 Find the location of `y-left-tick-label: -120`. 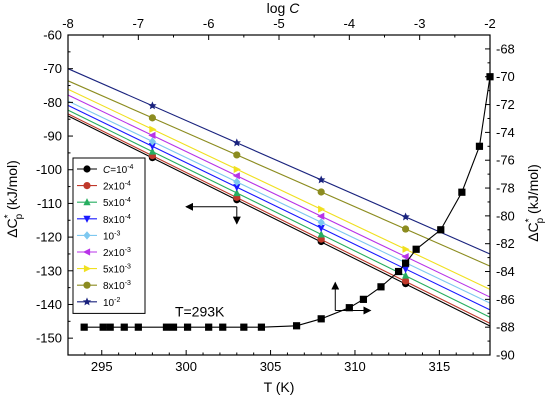

y-left-tick-label: -120 is located at coordinates (49, 237).